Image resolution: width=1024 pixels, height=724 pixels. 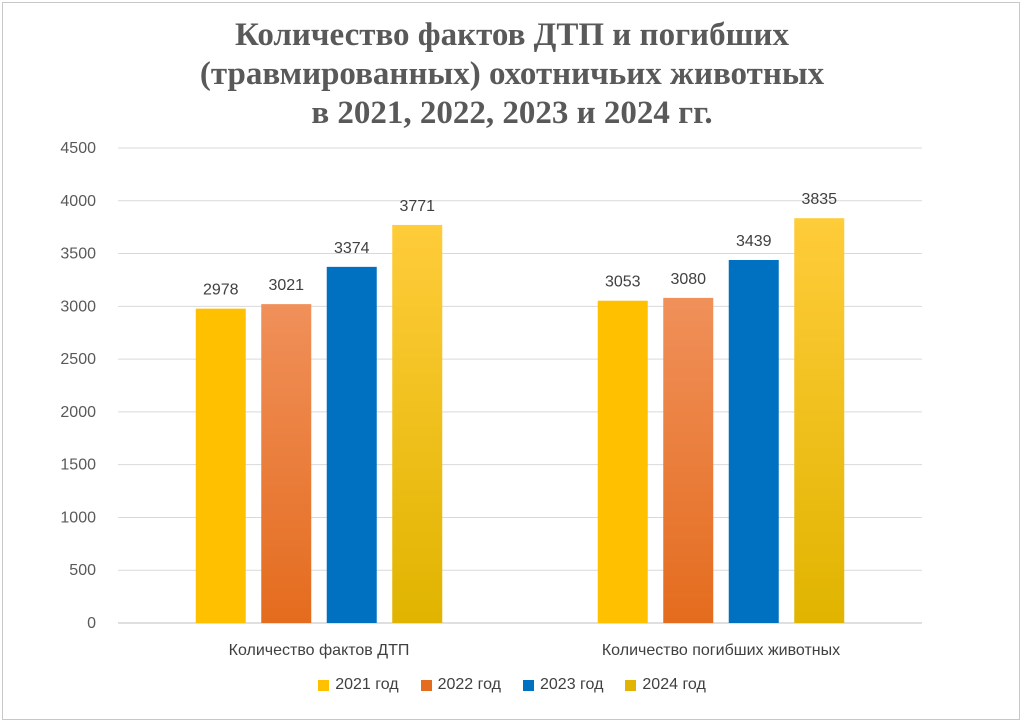 I want to click on bar-2023-год-1, so click(x=753, y=441).